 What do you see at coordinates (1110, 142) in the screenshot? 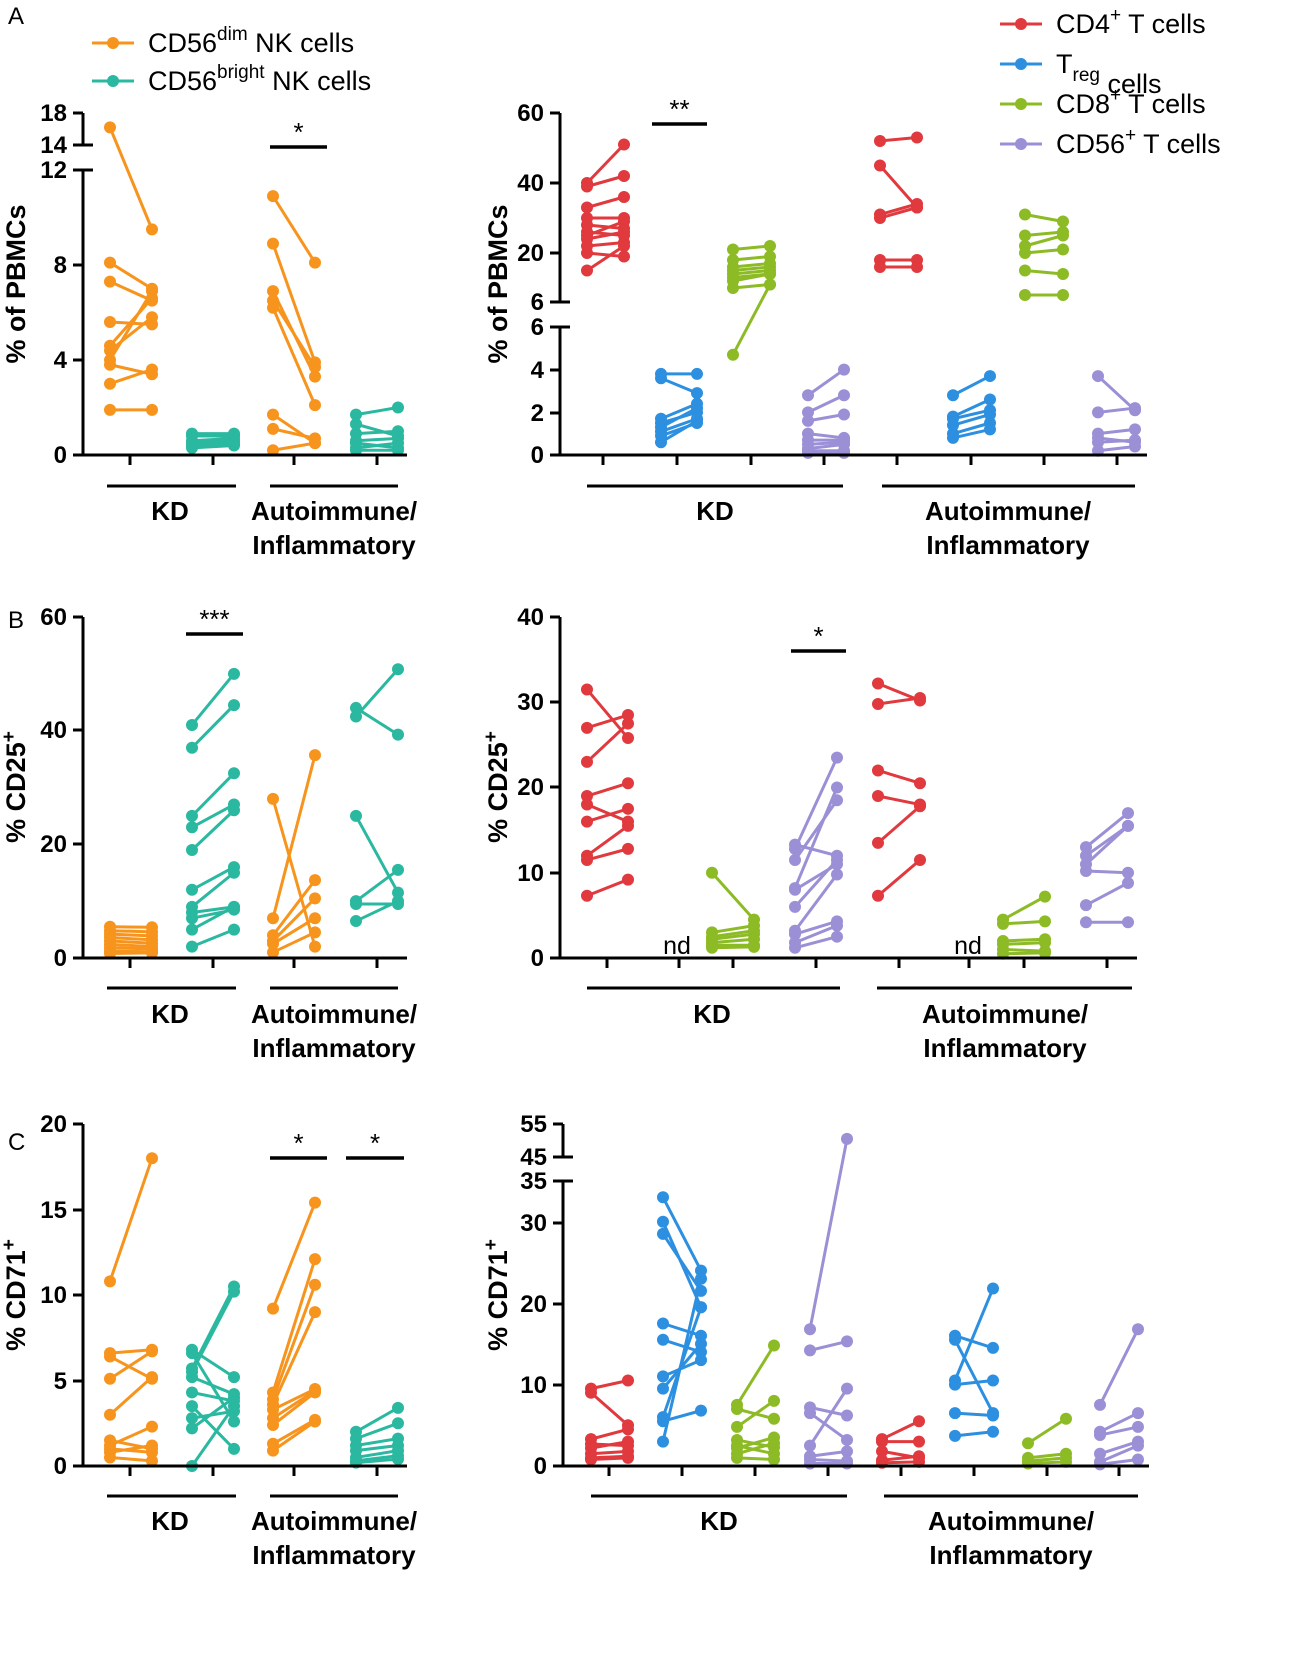
I see `legend-item-cd56-t-cells: CD56+ T cells` at bounding box center [1110, 142].